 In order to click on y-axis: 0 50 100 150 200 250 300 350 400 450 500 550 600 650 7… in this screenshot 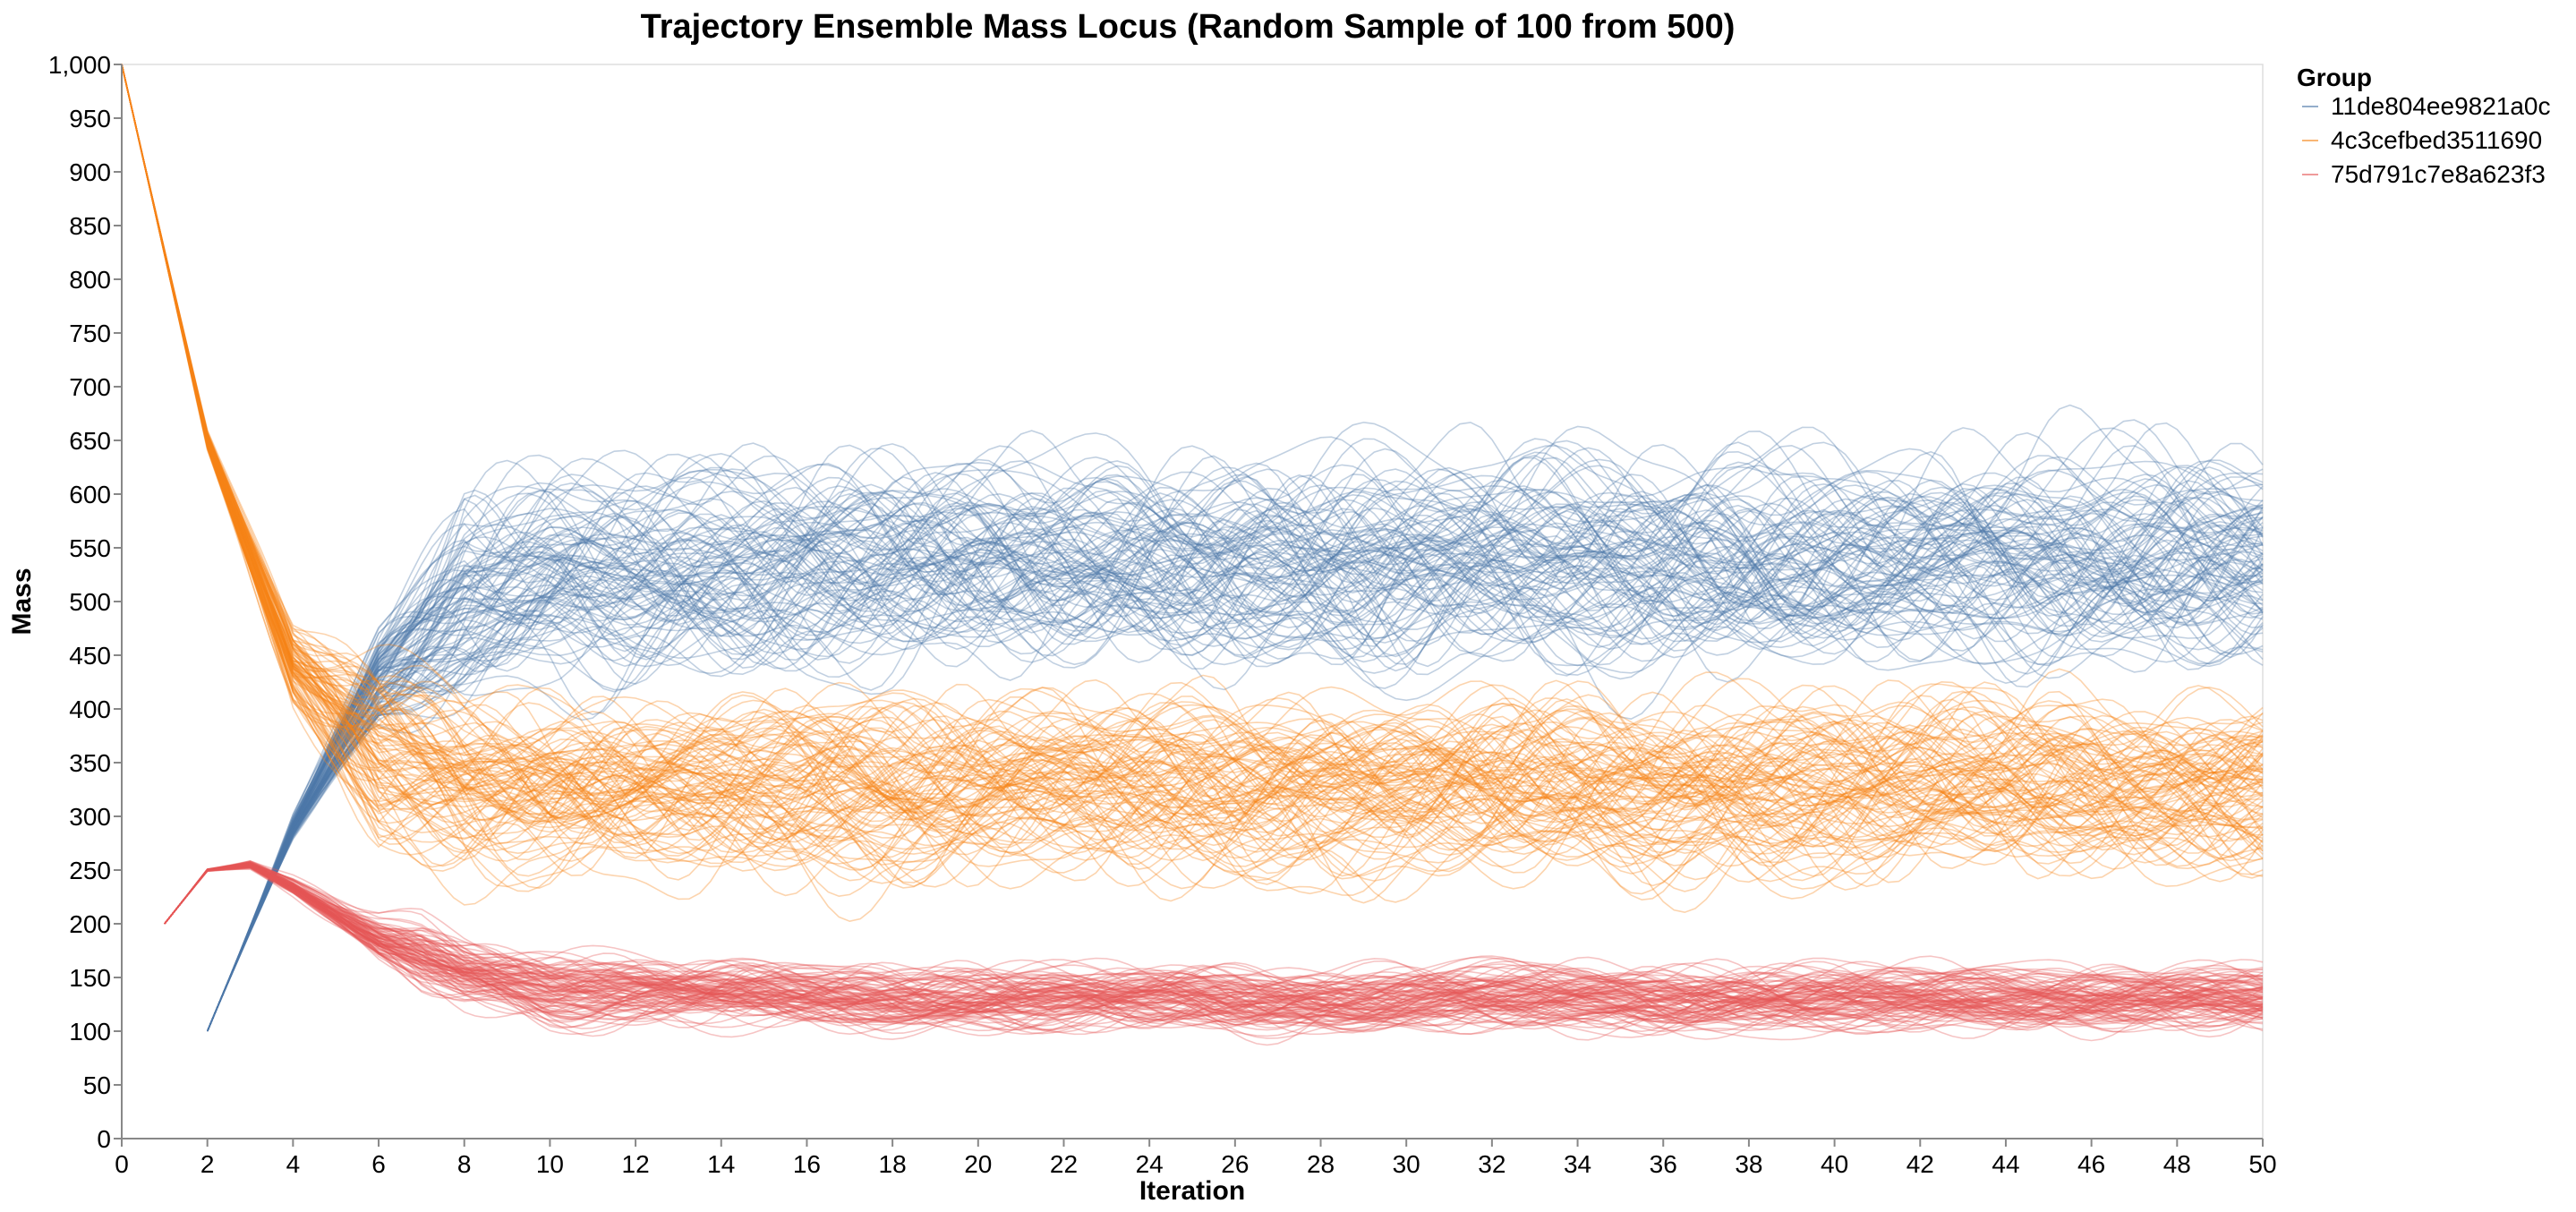, I will do `click(65, 602)`.